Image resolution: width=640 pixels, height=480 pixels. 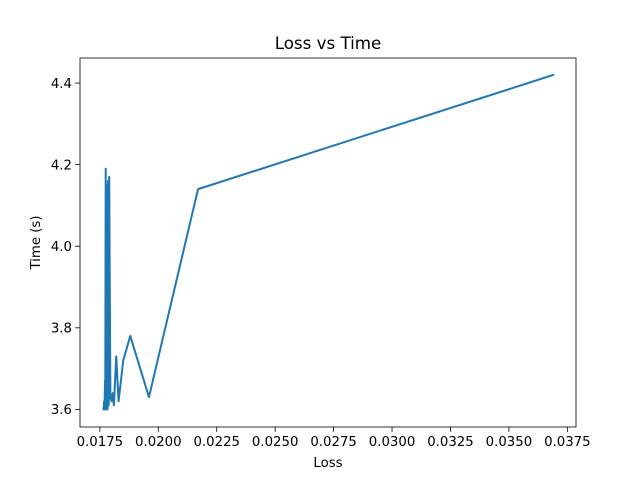 I want to click on x-tick-label: 0.0200, so click(x=158, y=442).